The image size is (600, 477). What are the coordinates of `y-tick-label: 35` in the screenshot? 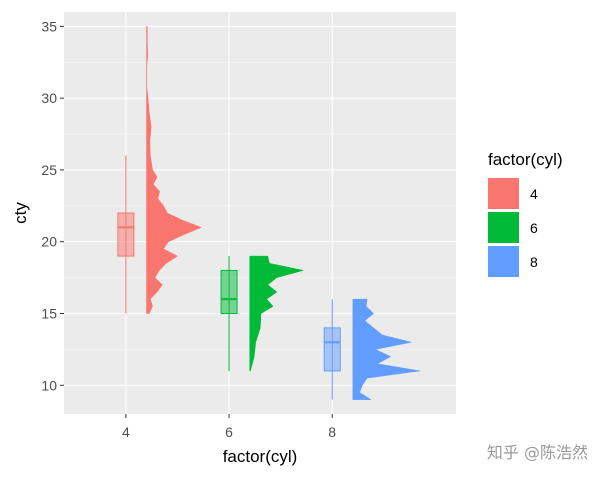 It's located at (49, 26).